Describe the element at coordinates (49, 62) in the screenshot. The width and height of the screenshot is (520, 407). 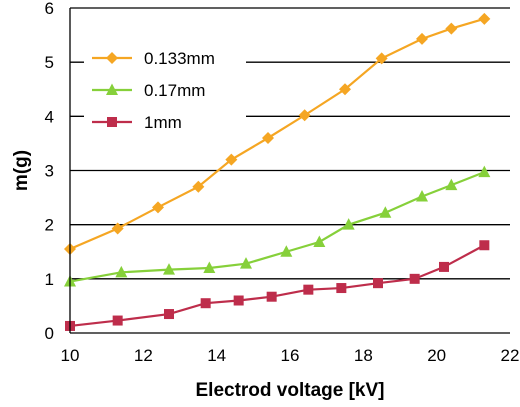
I see `y-tick-label: 5` at that location.